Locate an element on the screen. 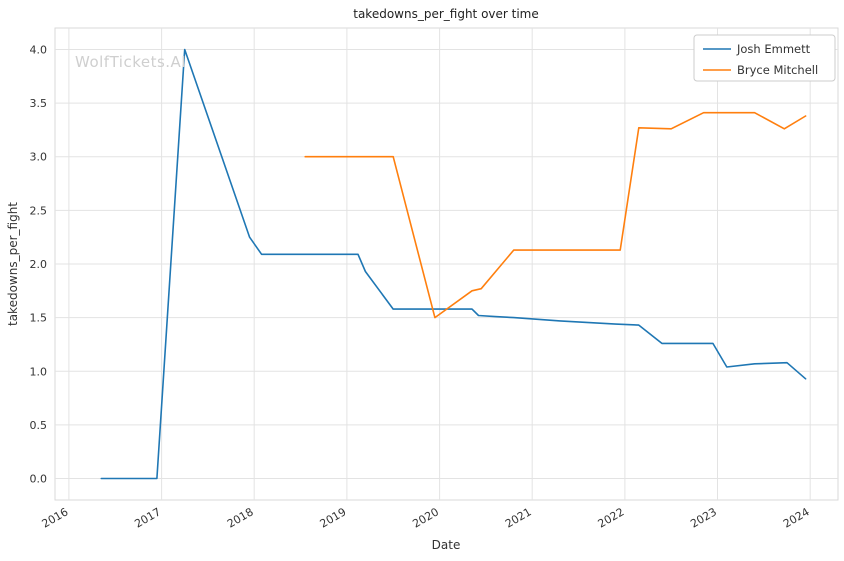 The height and width of the screenshot is (561, 844). y-tick-label: 3.0 is located at coordinates (39, 157).